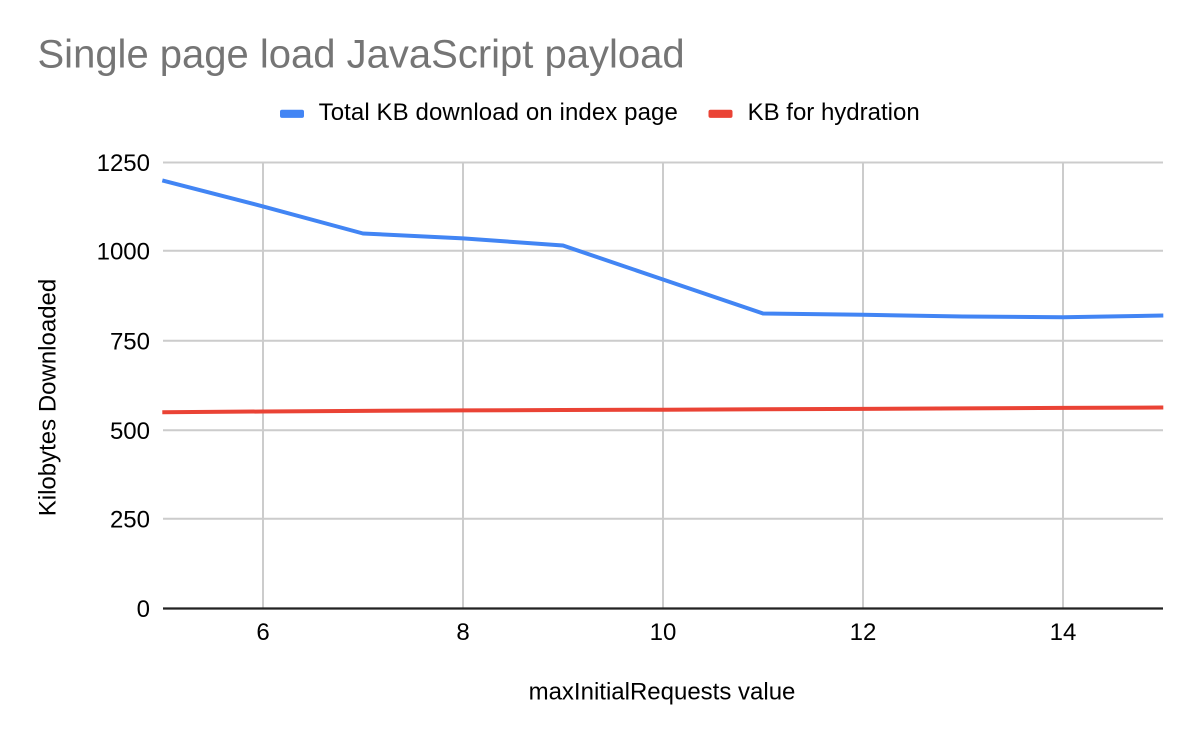  What do you see at coordinates (143, 609) in the screenshot?
I see `svg-text: 0` at bounding box center [143, 609].